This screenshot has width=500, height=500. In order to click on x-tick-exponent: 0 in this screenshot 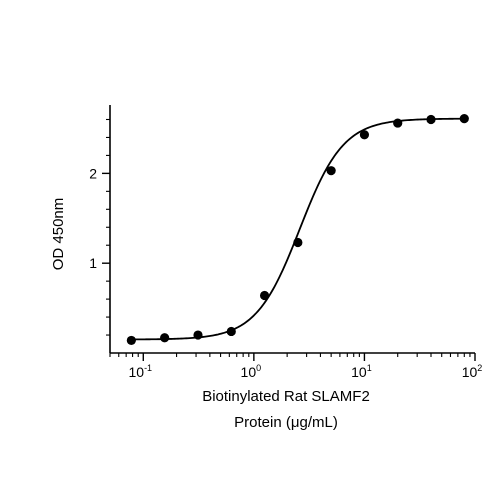, I will do `click(258, 368)`.